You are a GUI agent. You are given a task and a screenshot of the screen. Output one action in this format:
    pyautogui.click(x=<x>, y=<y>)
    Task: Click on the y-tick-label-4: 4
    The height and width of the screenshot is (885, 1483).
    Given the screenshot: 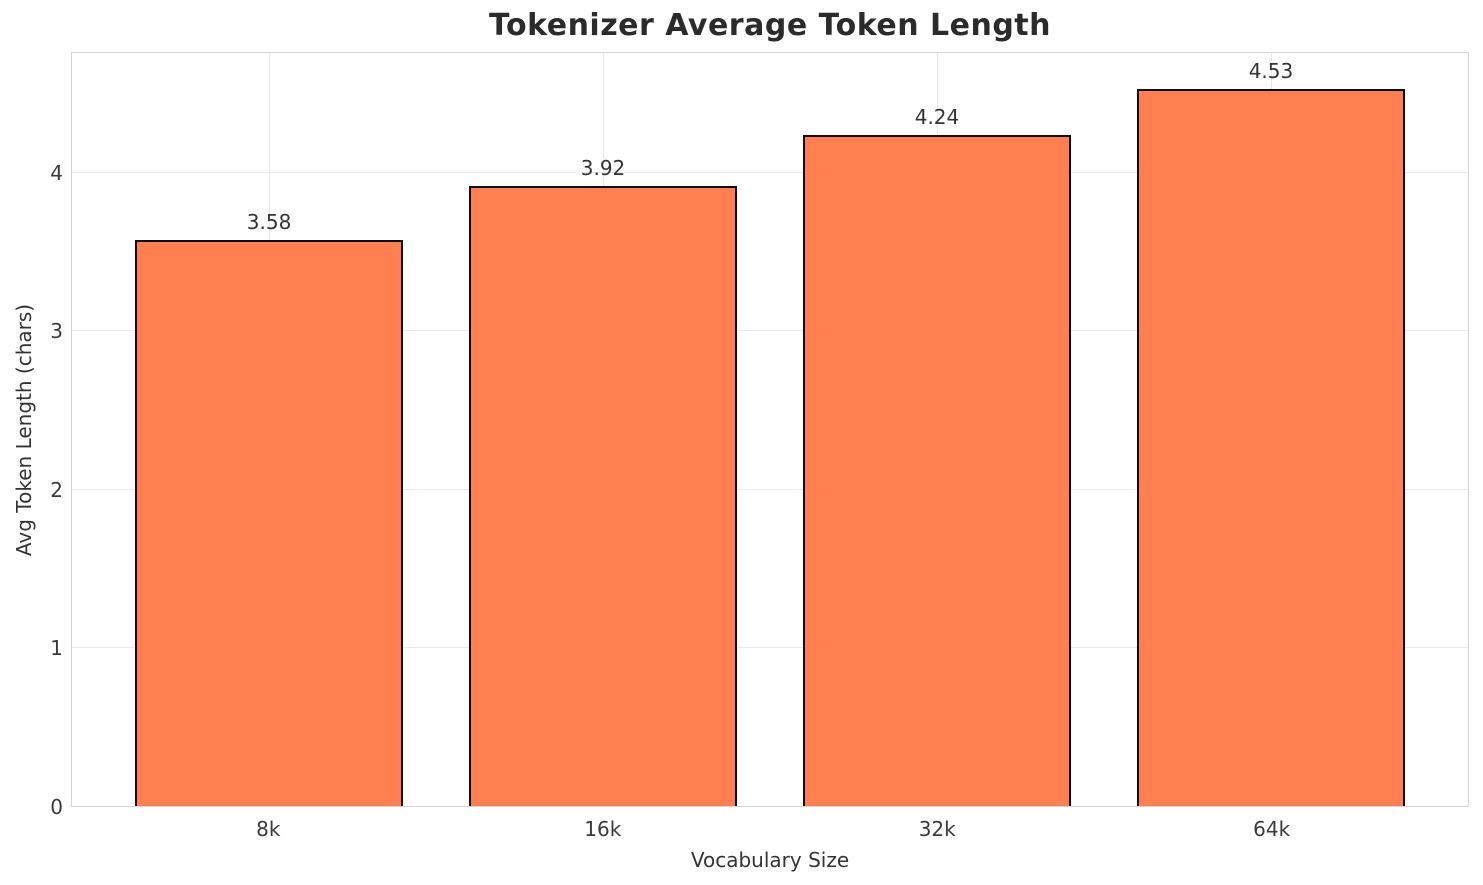 What is the action you would take?
    pyautogui.click(x=56, y=172)
    